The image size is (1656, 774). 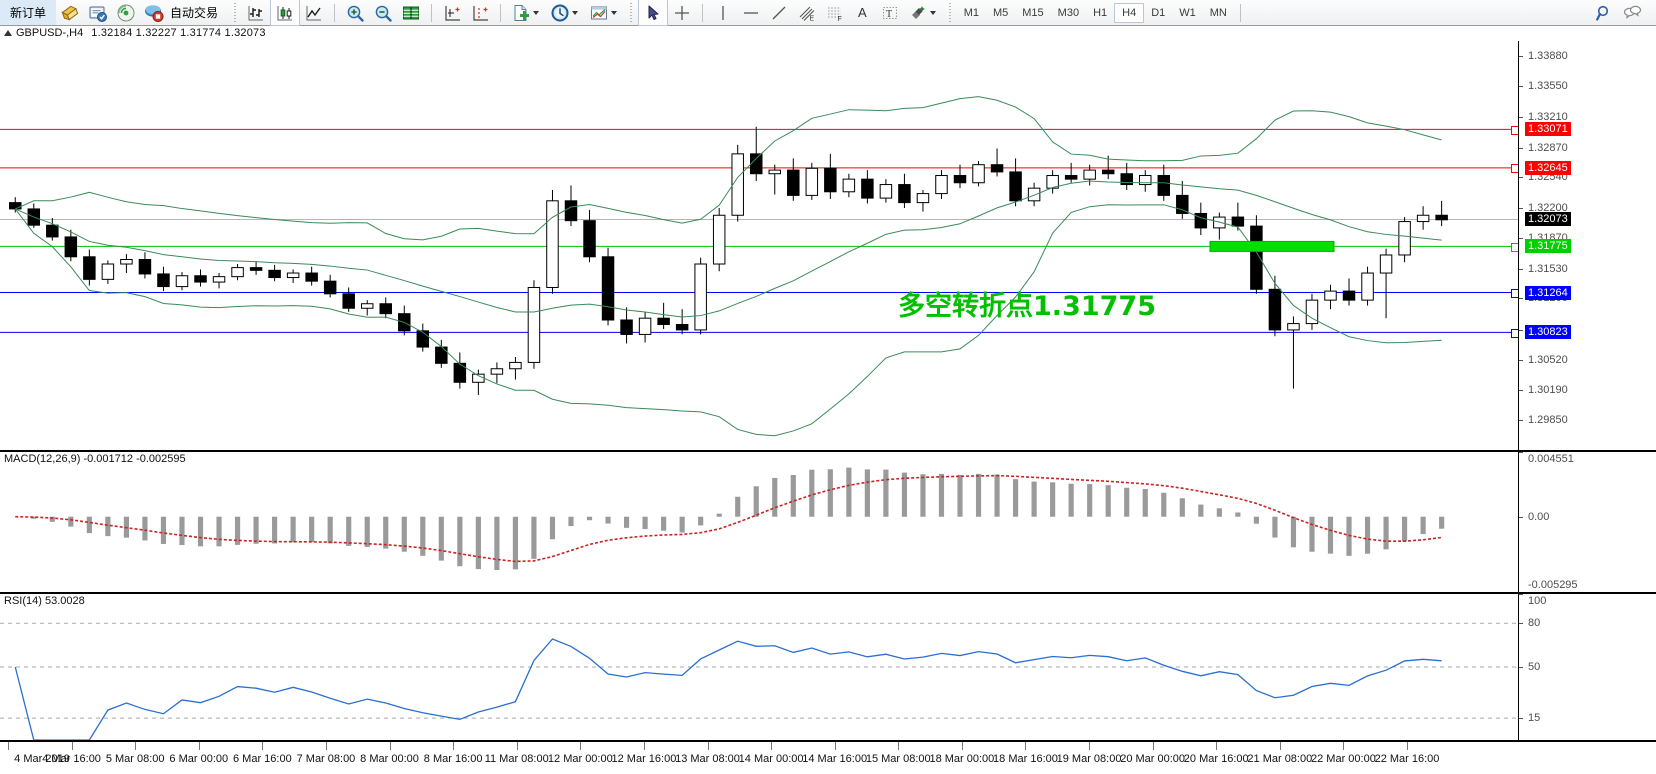 I want to click on price-level-badge: 1.31264, so click(x=1548, y=292).